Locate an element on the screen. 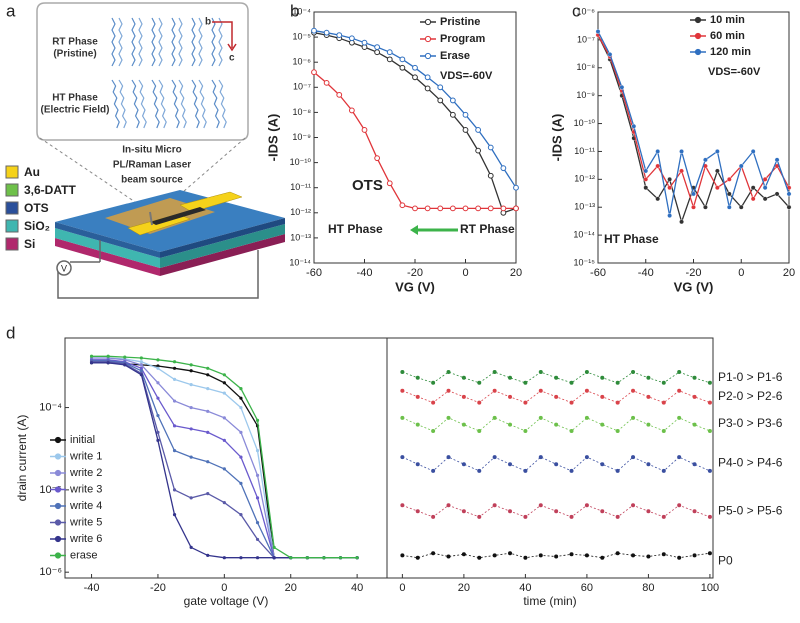 The image size is (800, 623). au-electrode is located at coordinates (211, 202).